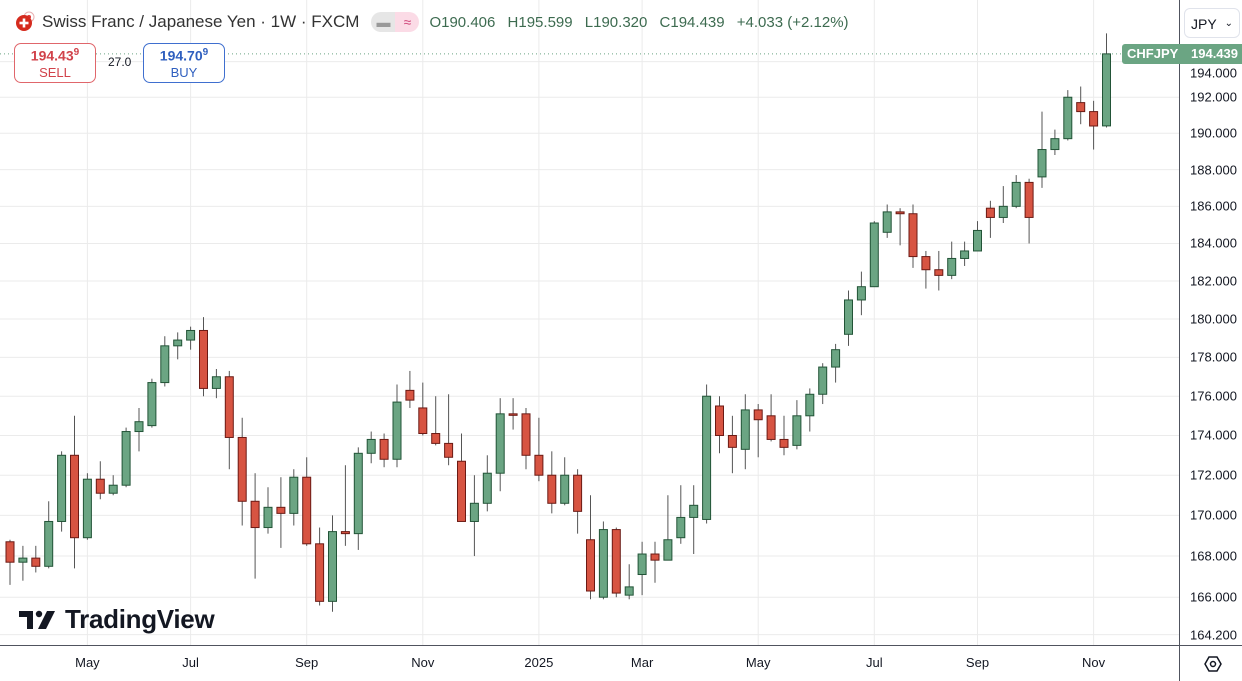 The height and width of the screenshot is (681, 1242). I want to click on sell-price: 194.43, so click(52, 55).